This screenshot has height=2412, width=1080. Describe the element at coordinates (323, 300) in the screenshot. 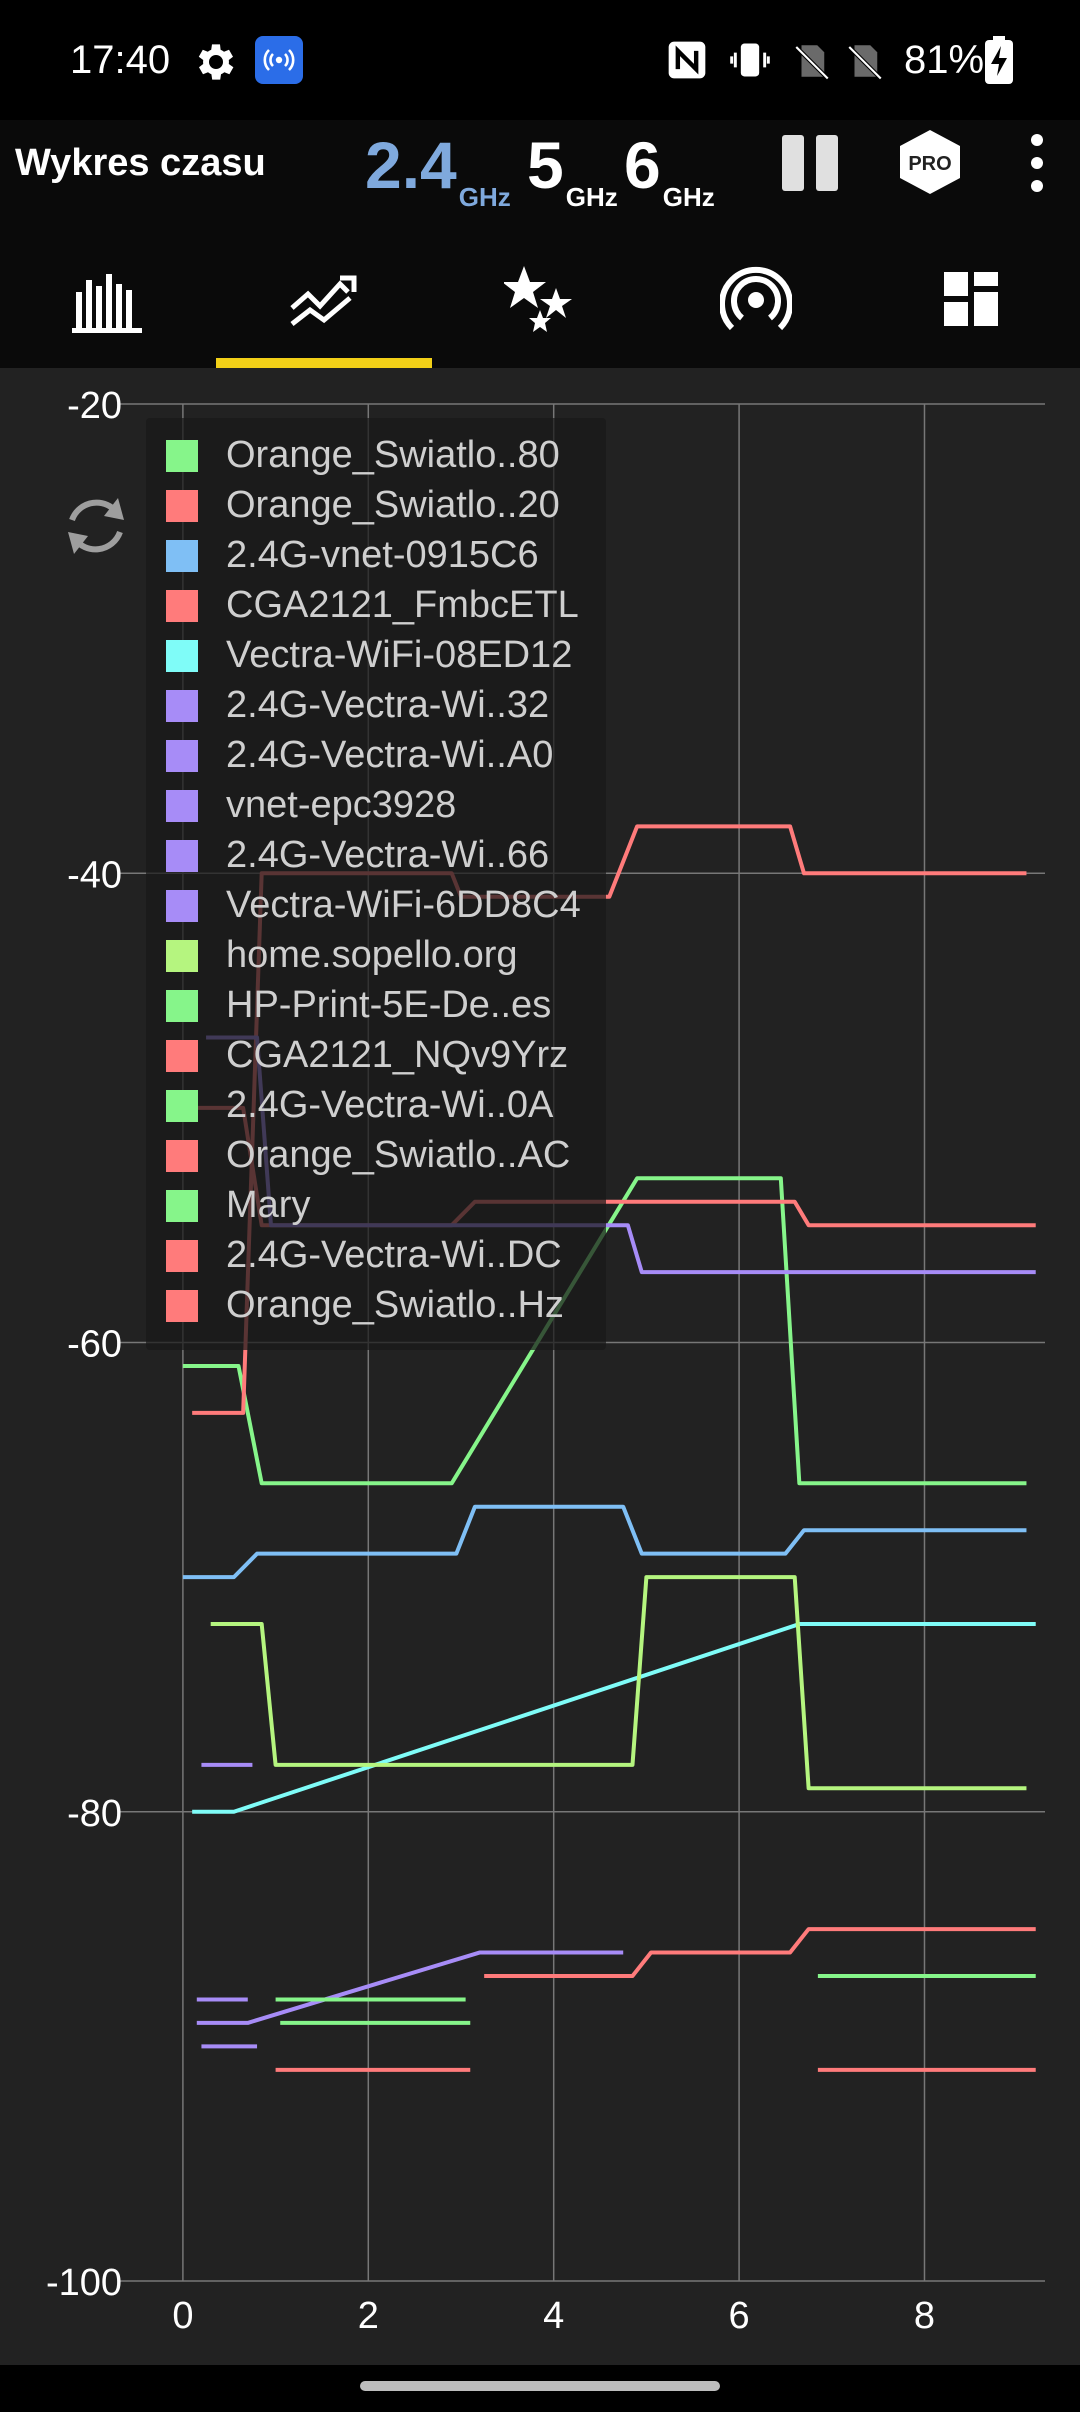

I see `time-graph-icon` at that location.